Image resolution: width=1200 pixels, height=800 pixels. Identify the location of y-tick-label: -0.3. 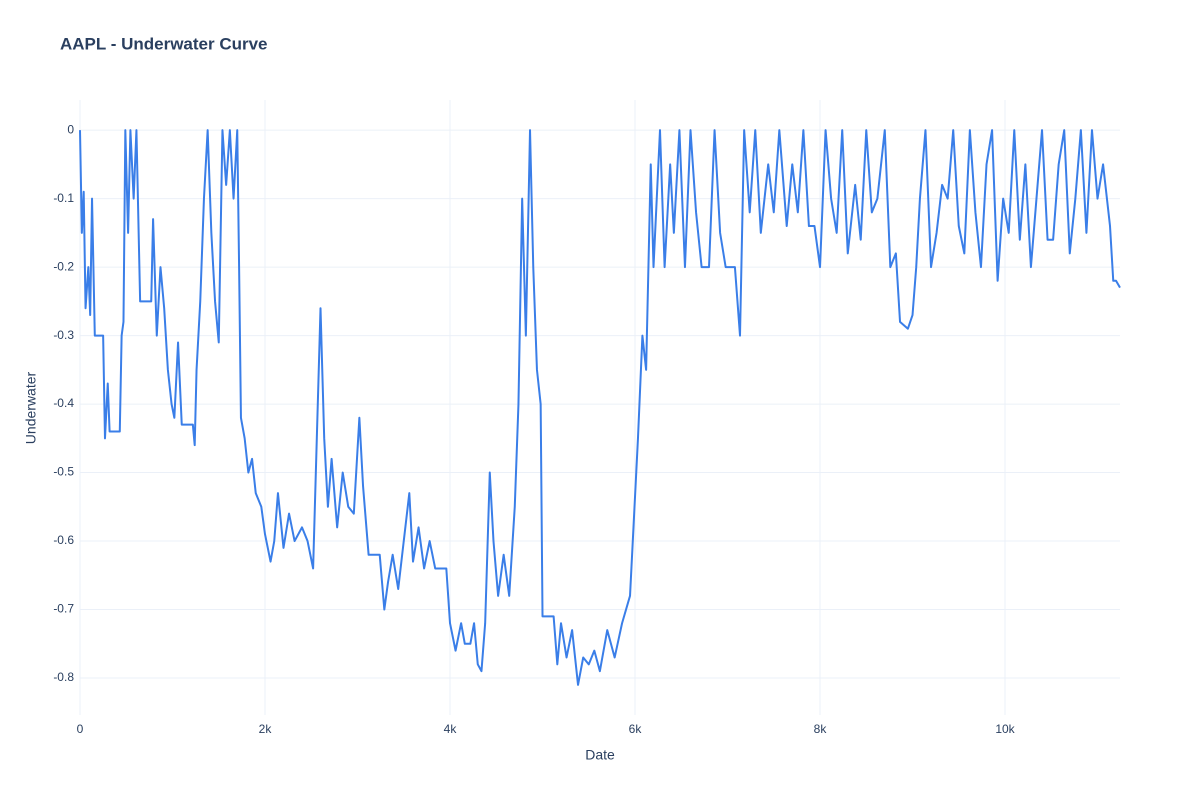
(63, 335).